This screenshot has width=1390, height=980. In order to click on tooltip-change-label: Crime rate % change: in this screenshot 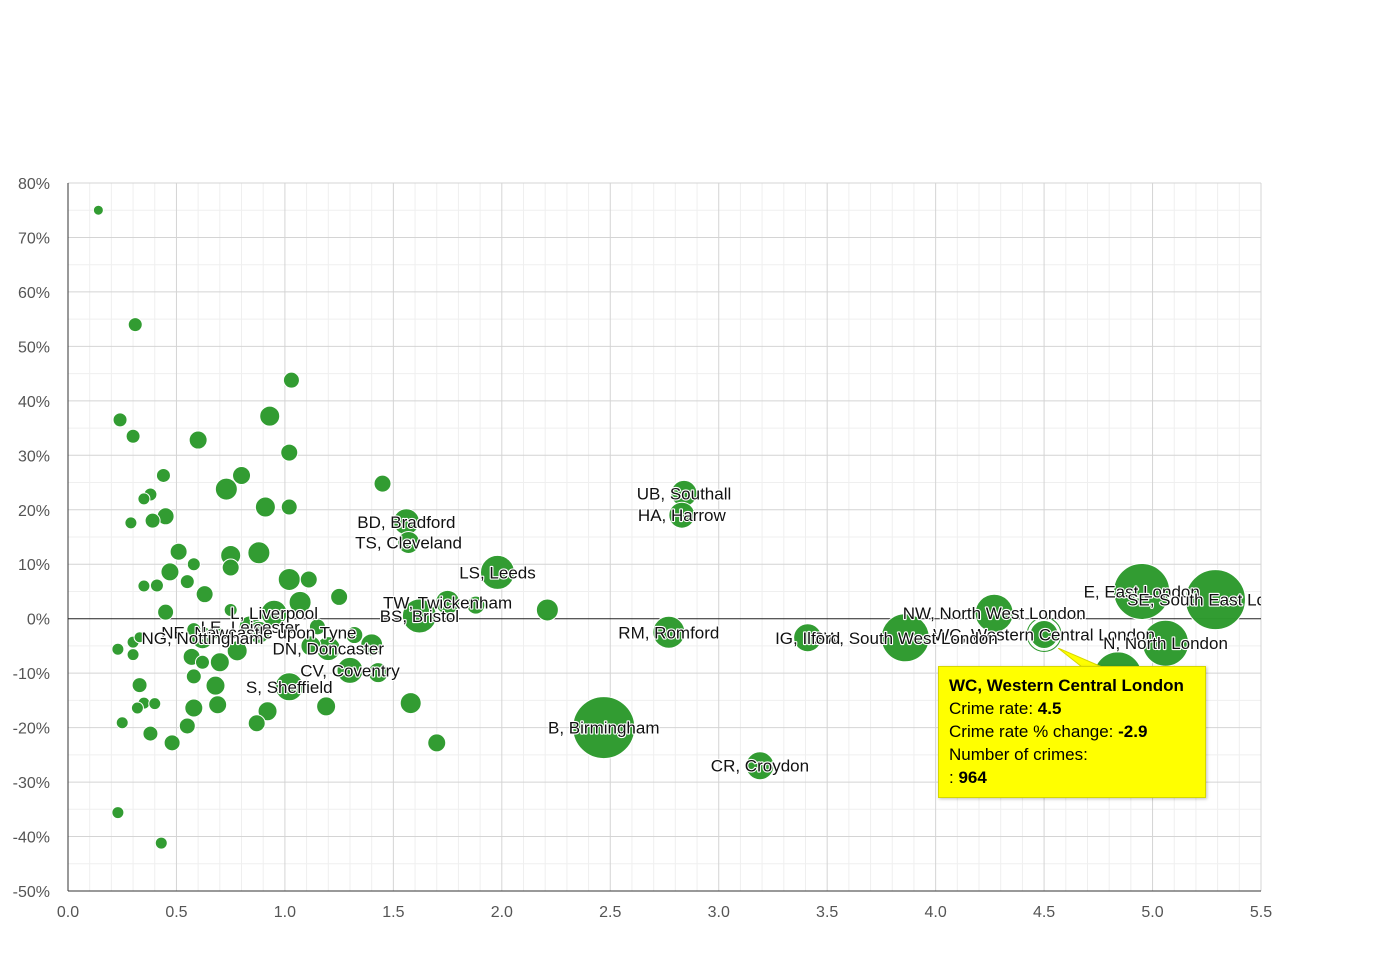, I will do `click(1034, 731)`.